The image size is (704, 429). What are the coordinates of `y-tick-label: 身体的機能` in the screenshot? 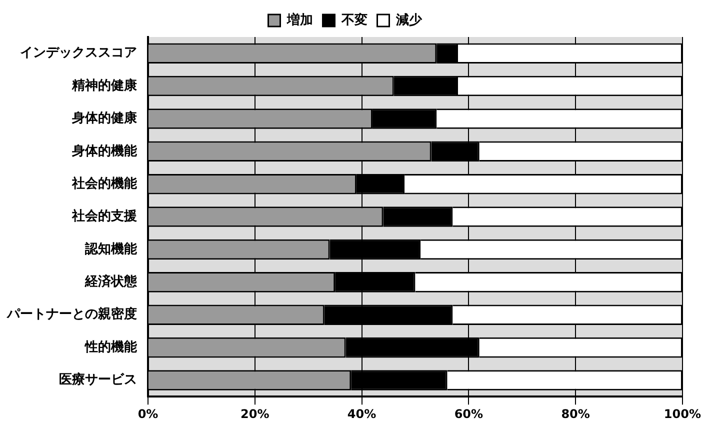 It's located at (104, 150).